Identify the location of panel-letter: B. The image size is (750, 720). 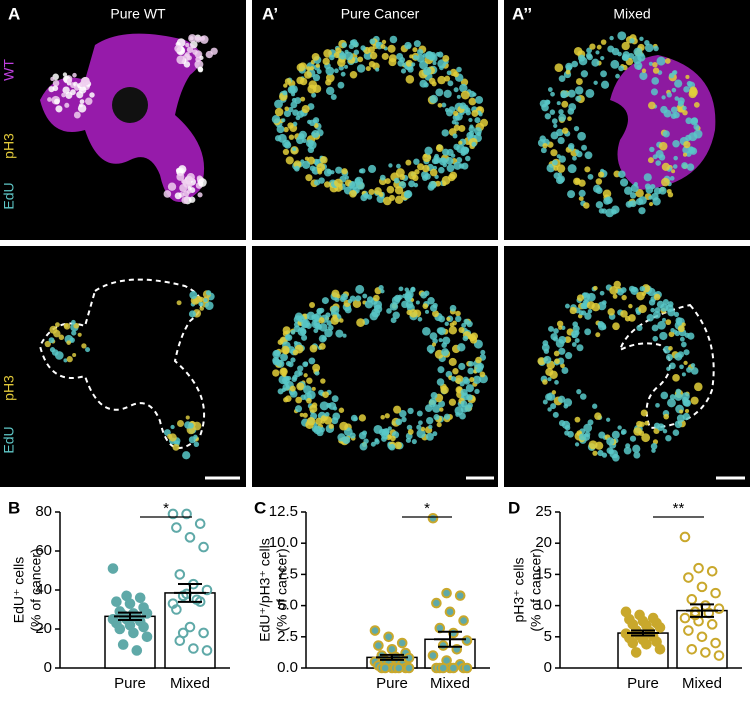
(14, 507).